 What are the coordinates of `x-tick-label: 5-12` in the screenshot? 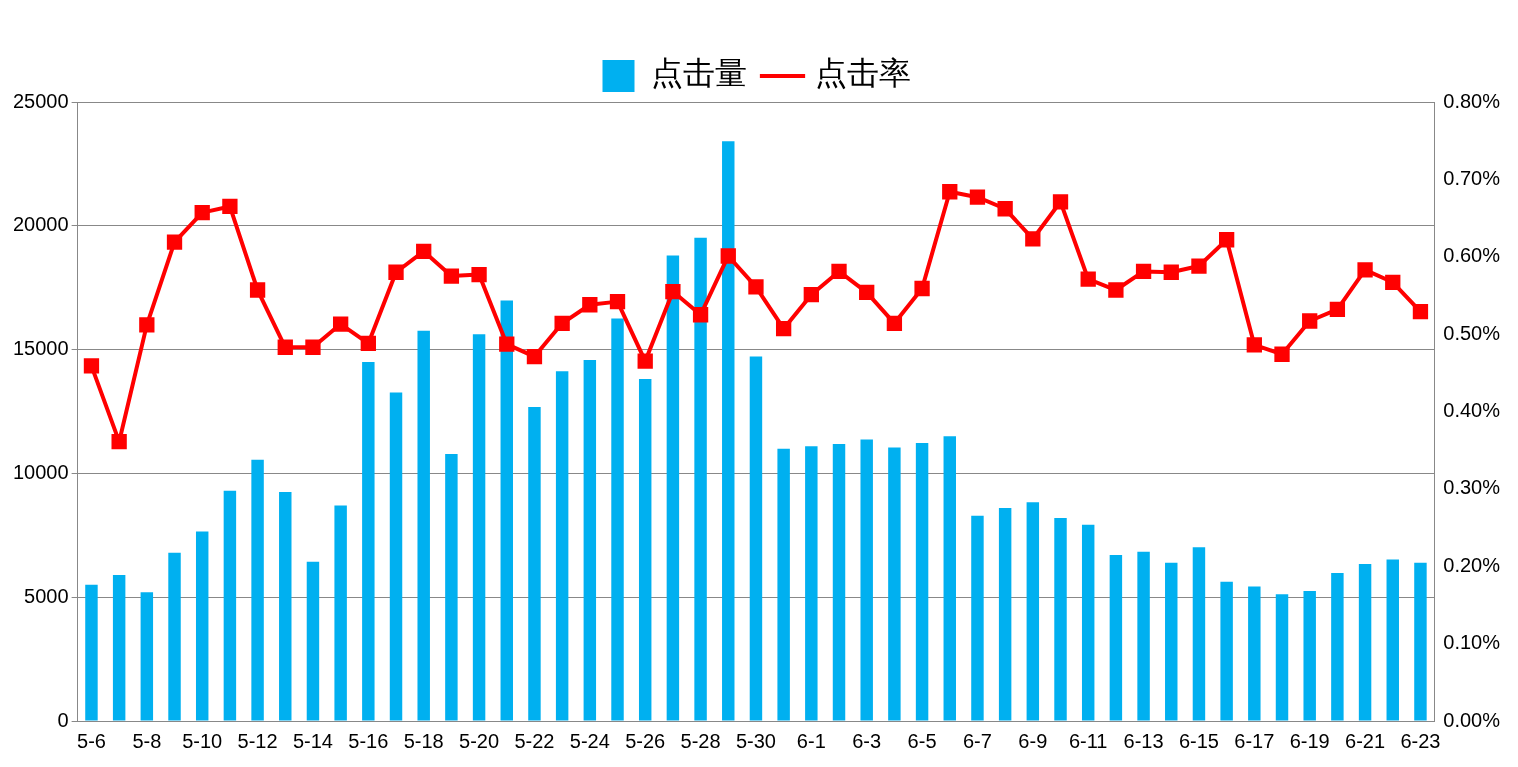 It's located at (257, 740).